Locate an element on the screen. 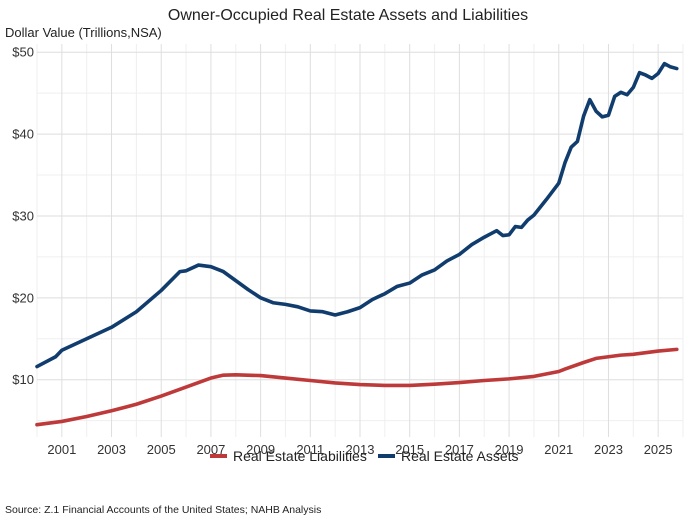 The height and width of the screenshot is (522, 696). x-tick-label: 2001 is located at coordinates (61, 449).